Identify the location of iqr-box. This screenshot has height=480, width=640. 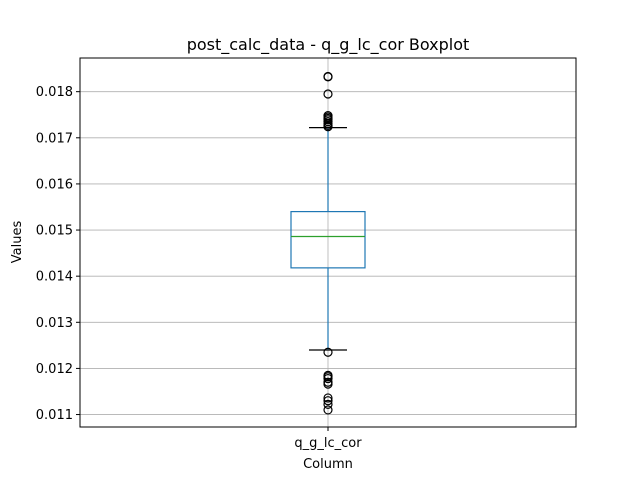
(328, 239).